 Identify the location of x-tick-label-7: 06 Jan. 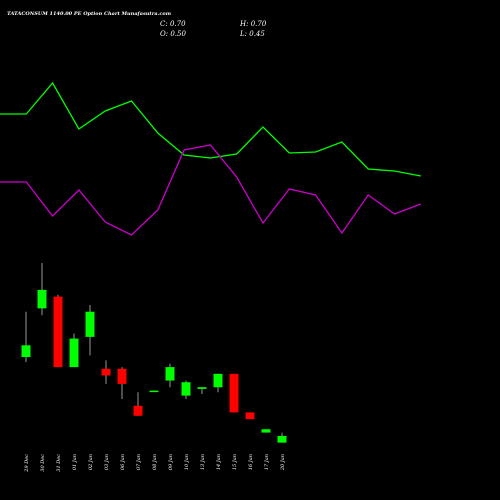
(123, 462).